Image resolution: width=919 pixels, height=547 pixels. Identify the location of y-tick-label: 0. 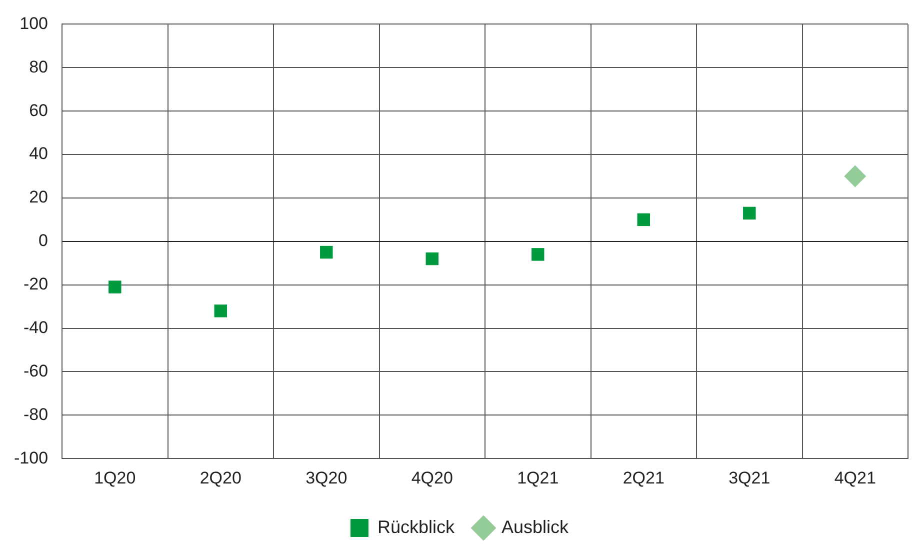
(43, 240).